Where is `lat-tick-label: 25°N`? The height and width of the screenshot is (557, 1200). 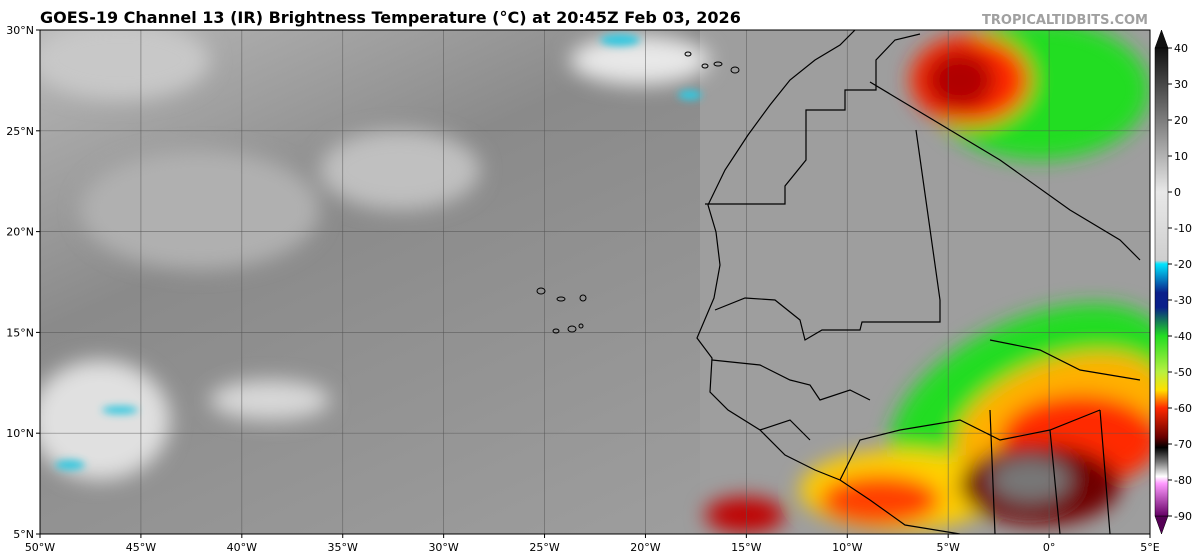
lat-tick-label: 25°N is located at coordinates (20, 131).